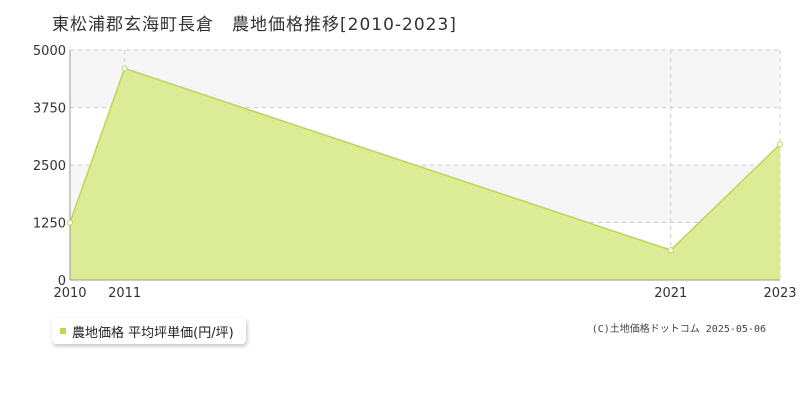 The width and height of the screenshot is (800, 400). Describe the element at coordinates (124, 293) in the screenshot. I see `x-tick-label: 2011` at that location.